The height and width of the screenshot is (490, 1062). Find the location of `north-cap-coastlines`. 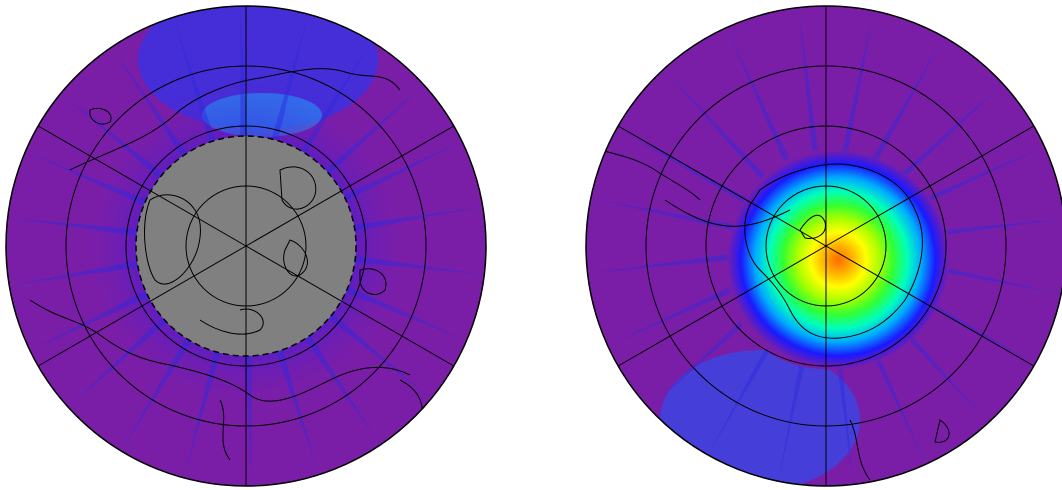

north-cap-coastlines is located at coordinates (230, 250).